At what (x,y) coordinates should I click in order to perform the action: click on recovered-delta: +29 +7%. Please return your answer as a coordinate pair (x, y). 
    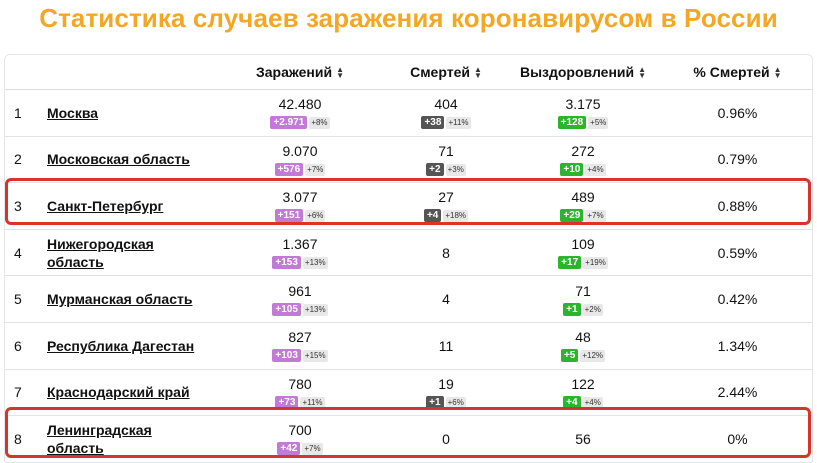
    Looking at the image, I should click on (583, 215).